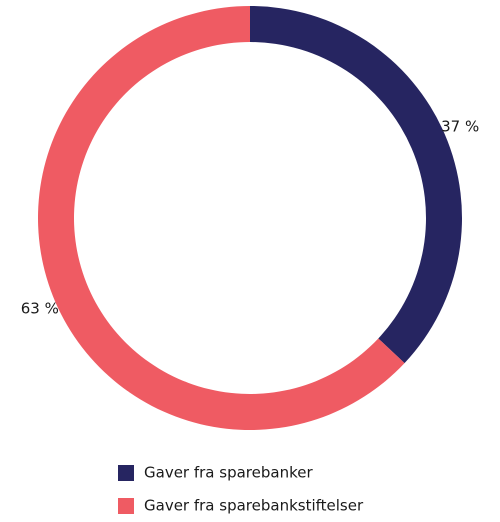  What do you see at coordinates (254, 506) in the screenshot?
I see `legend-label: Gaver fra sparebankstiftelser` at bounding box center [254, 506].